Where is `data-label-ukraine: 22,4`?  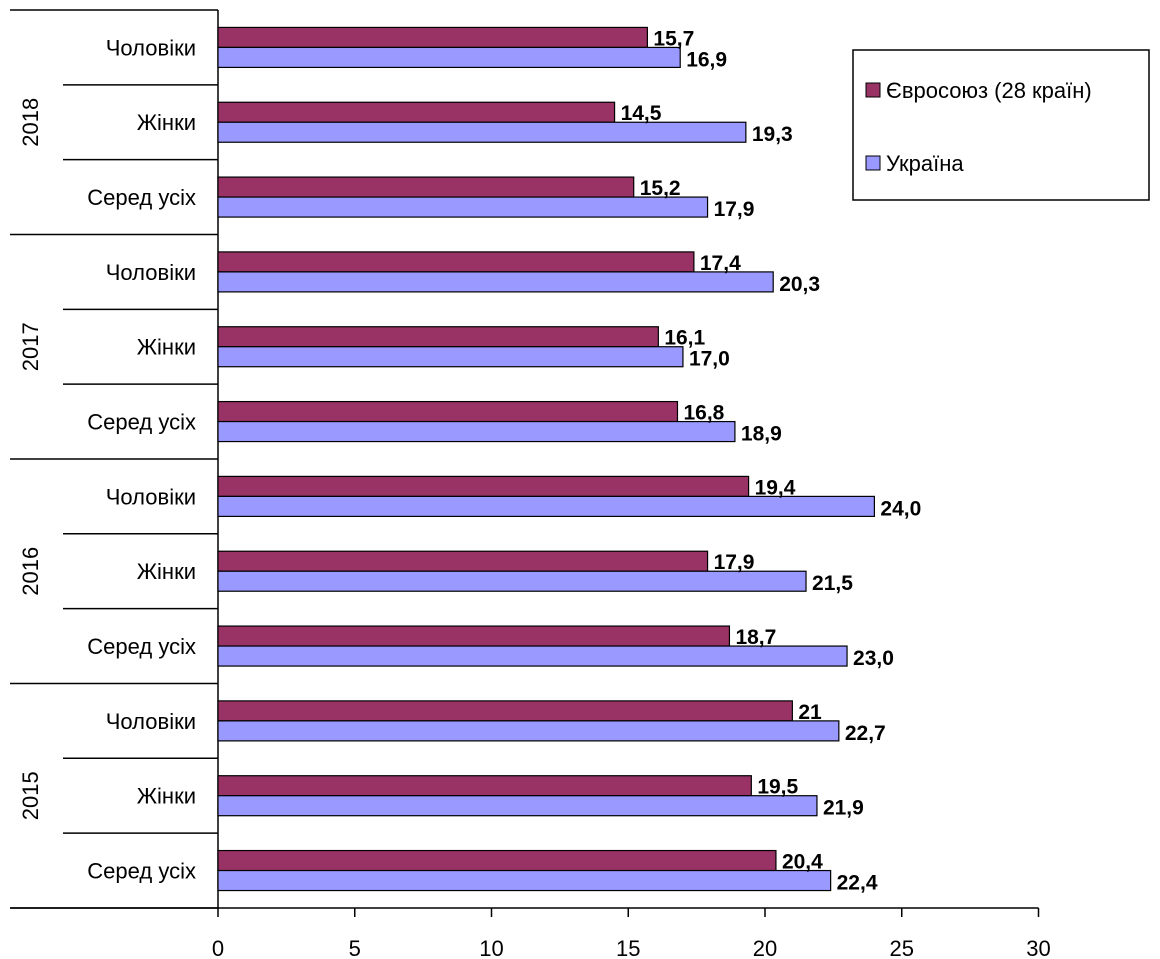 data-label-ukraine: 22,4 is located at coordinates (857, 883).